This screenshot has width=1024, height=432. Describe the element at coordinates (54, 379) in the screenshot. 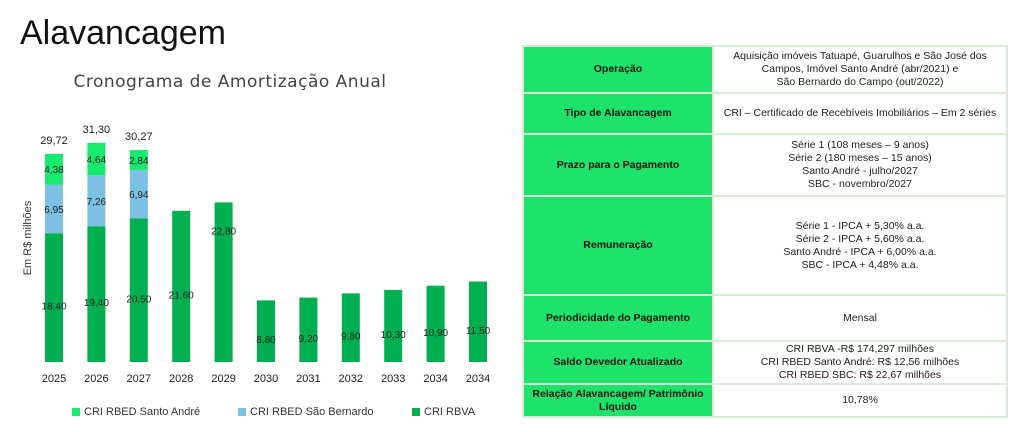

I see `x-tick-label: 2025` at that location.